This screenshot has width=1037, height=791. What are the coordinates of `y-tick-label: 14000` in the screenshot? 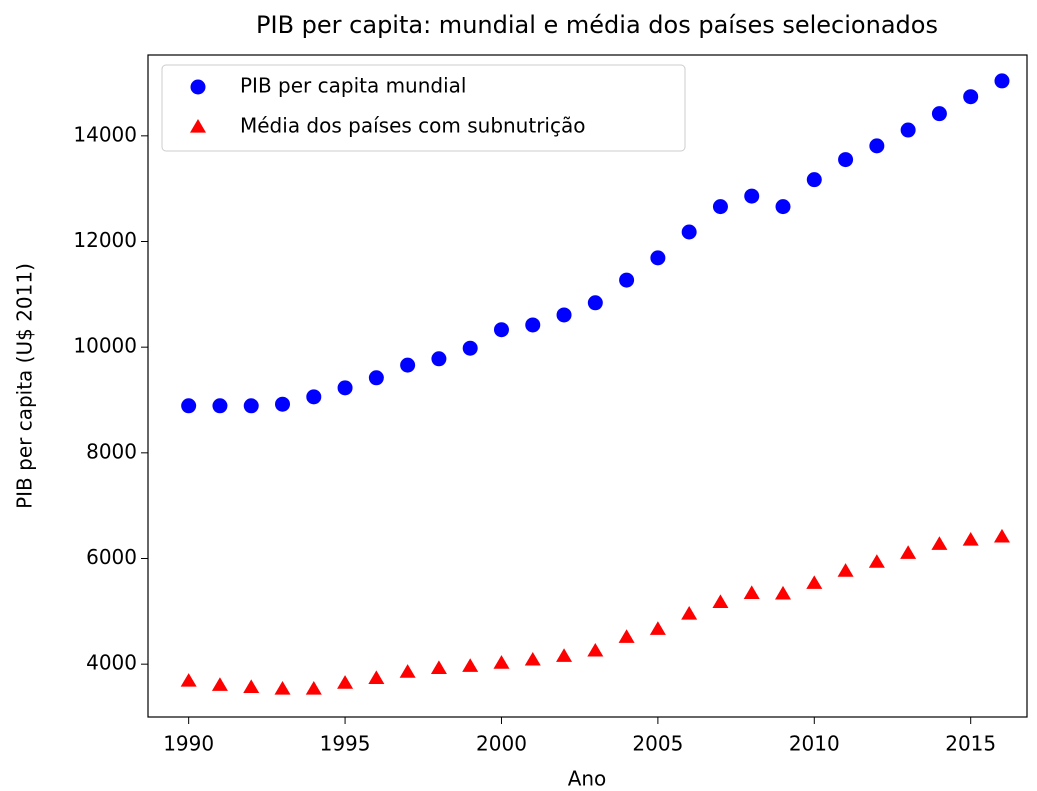 It's located at (105, 134).